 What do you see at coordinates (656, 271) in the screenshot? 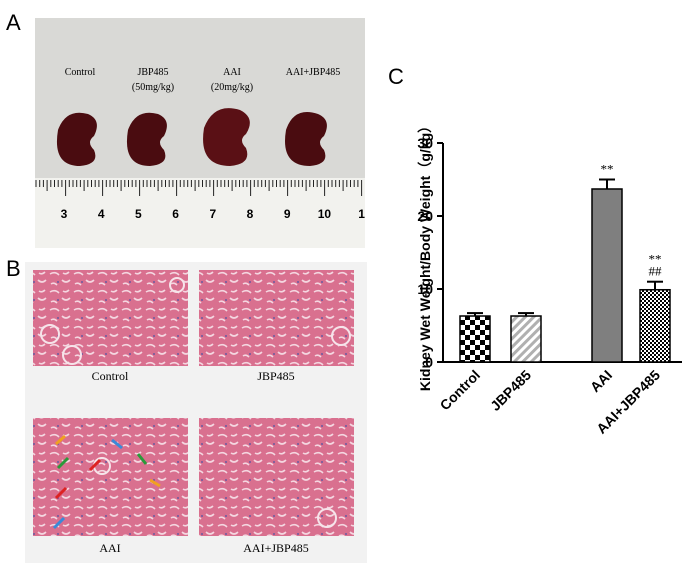
I see `annotation: ##` at bounding box center [656, 271].